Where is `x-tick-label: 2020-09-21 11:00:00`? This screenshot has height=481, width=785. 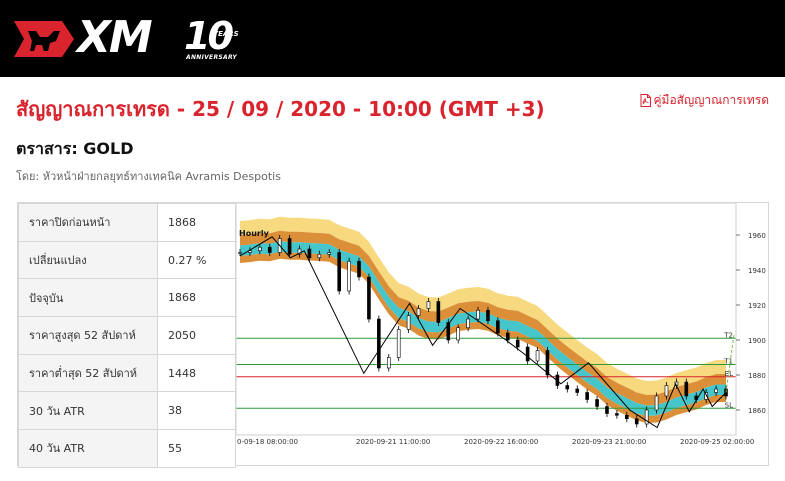
x-tick-label: 2020-09-21 11:00:00 is located at coordinates (393, 442).